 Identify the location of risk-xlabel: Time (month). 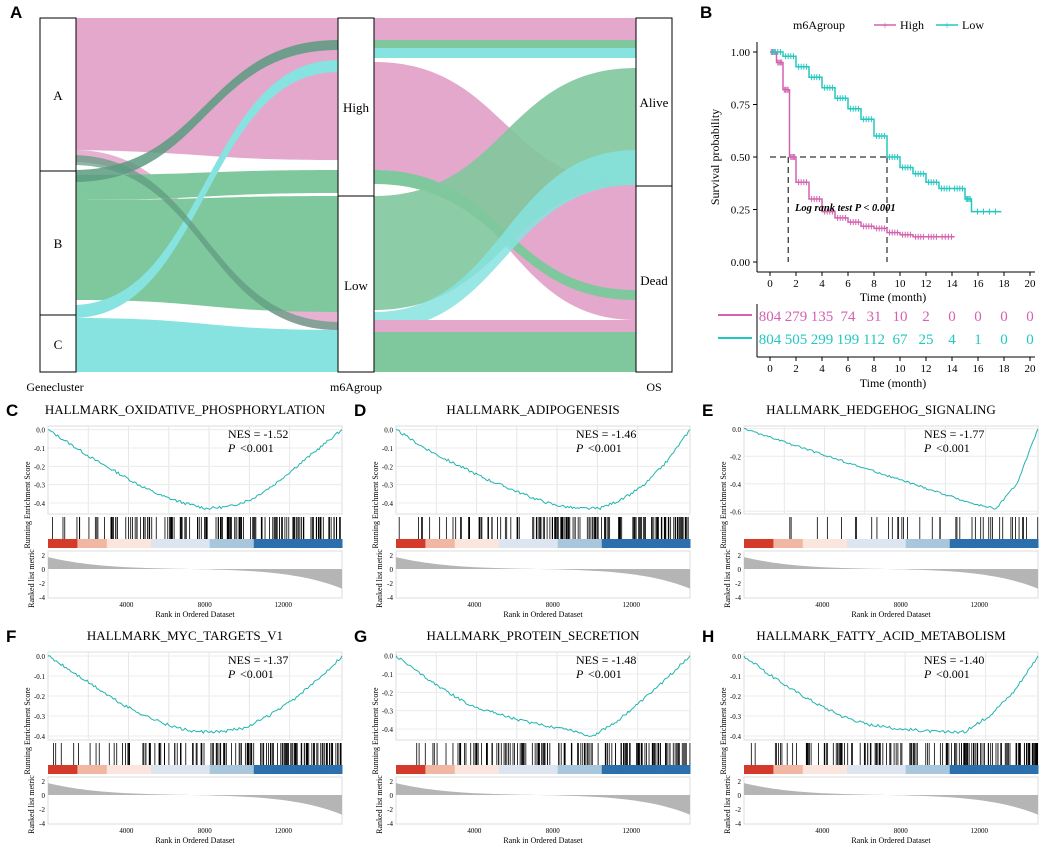
(893, 383).